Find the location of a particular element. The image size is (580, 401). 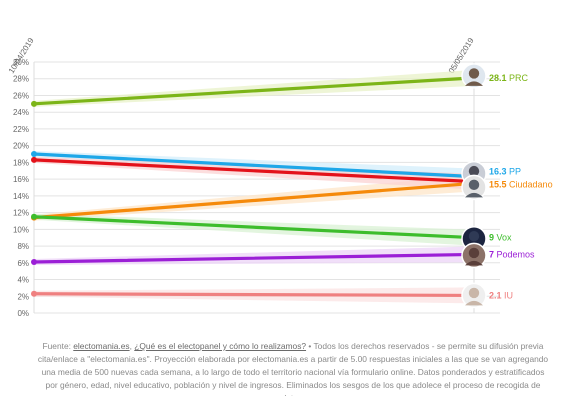

avatar-cs is located at coordinates (474, 187).